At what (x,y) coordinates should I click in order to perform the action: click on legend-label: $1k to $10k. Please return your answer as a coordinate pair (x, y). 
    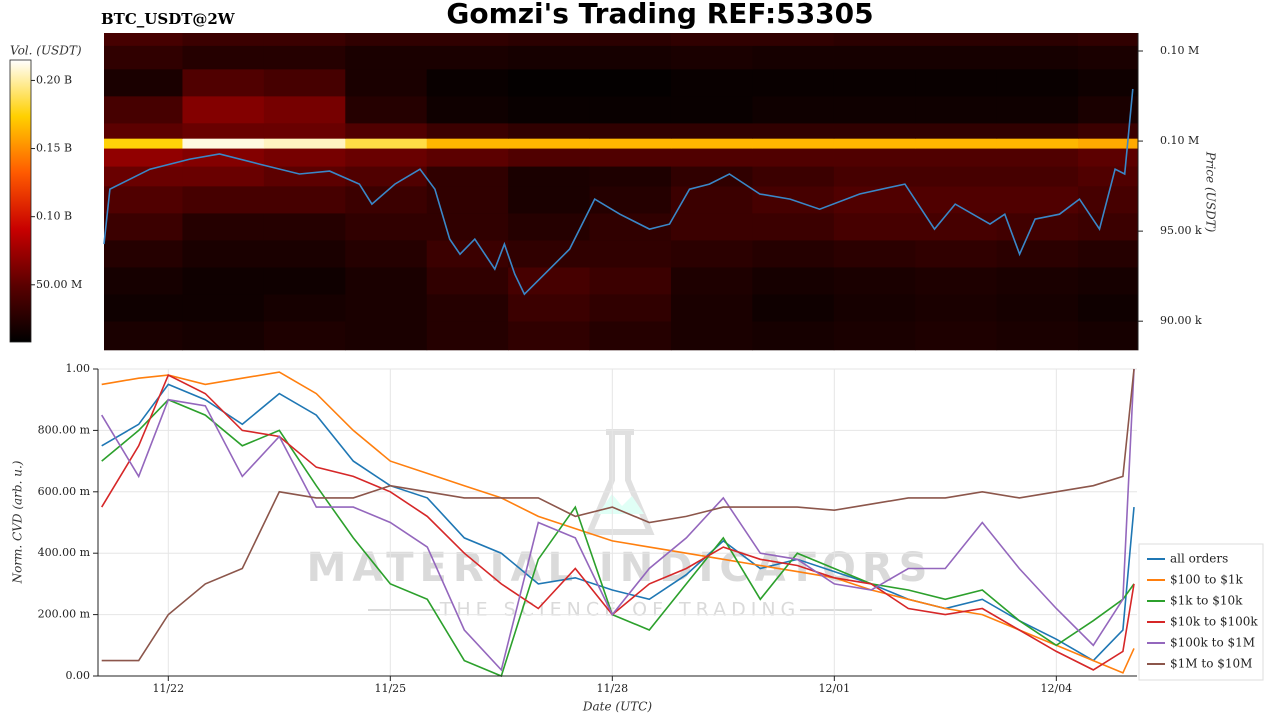
    Looking at the image, I should click on (1206, 601).